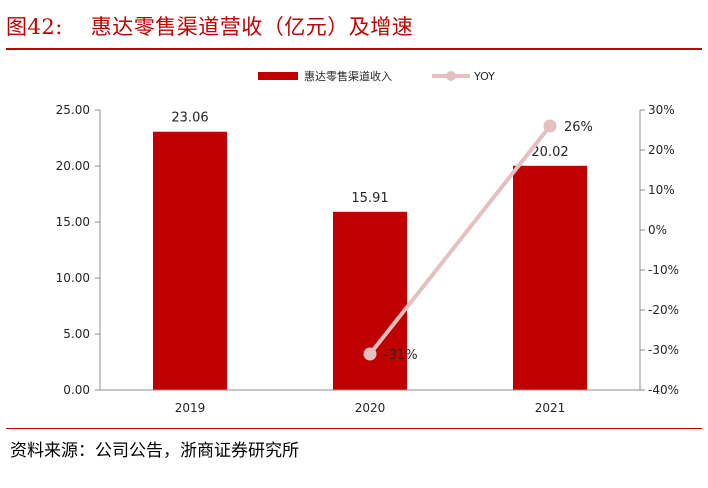 Image resolution: width=708 pixels, height=488 pixels. Describe the element at coordinates (578, 127) in the screenshot. I see `yoy-point-label: 26%` at that location.